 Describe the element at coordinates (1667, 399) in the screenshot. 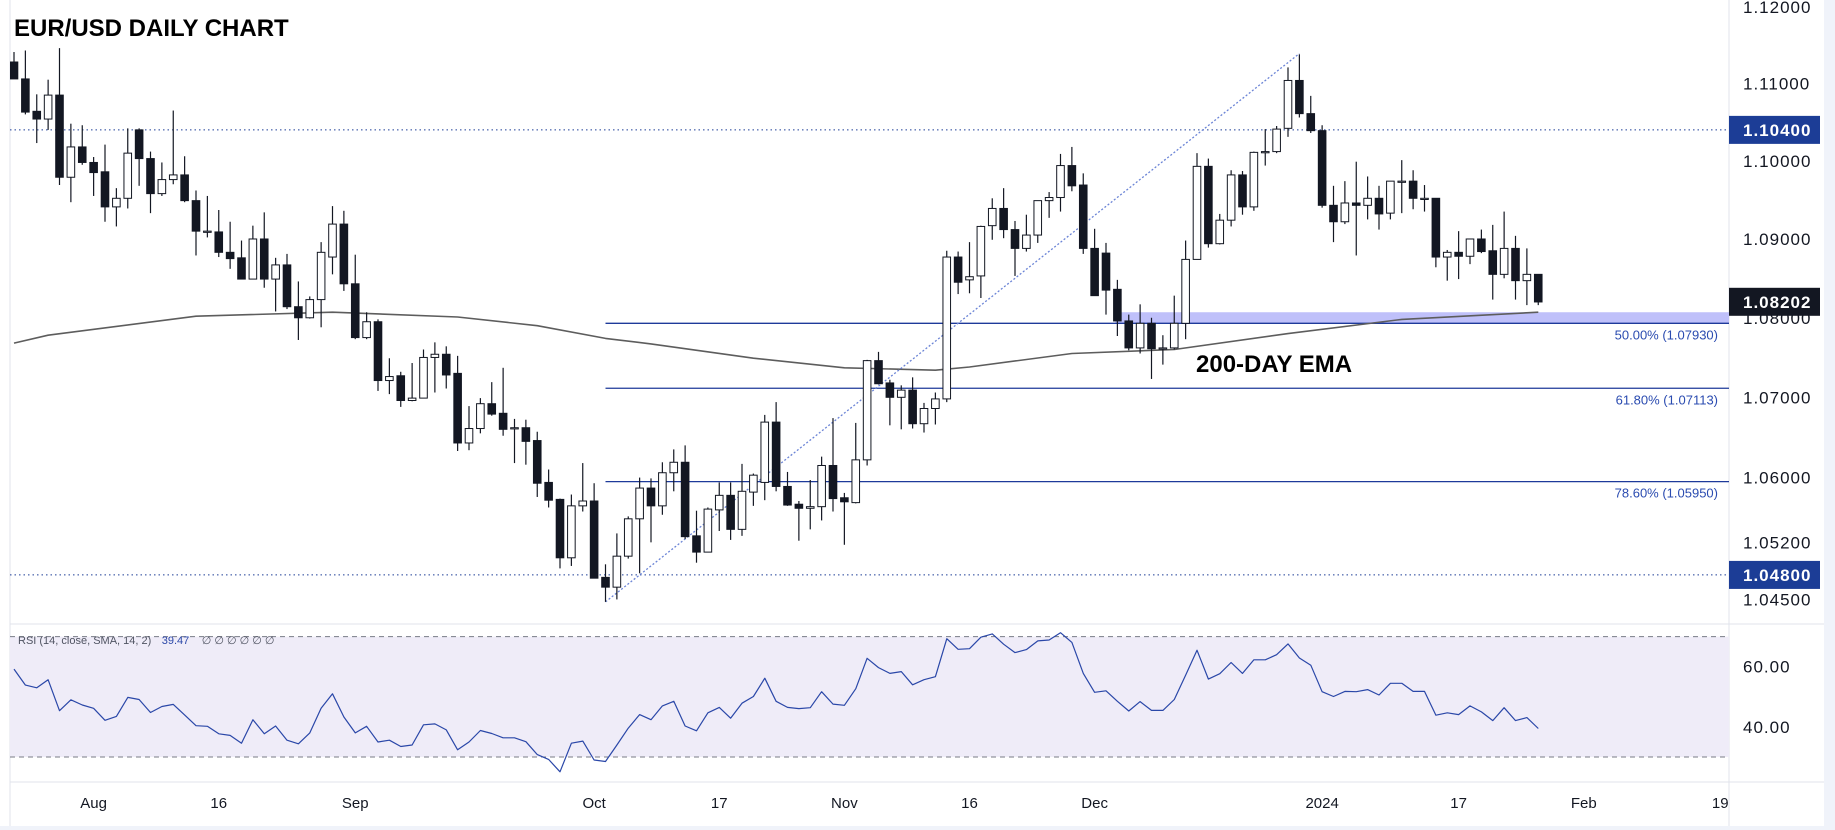

I see `fib-level-label: 61.80% (1.07113)` at that location.